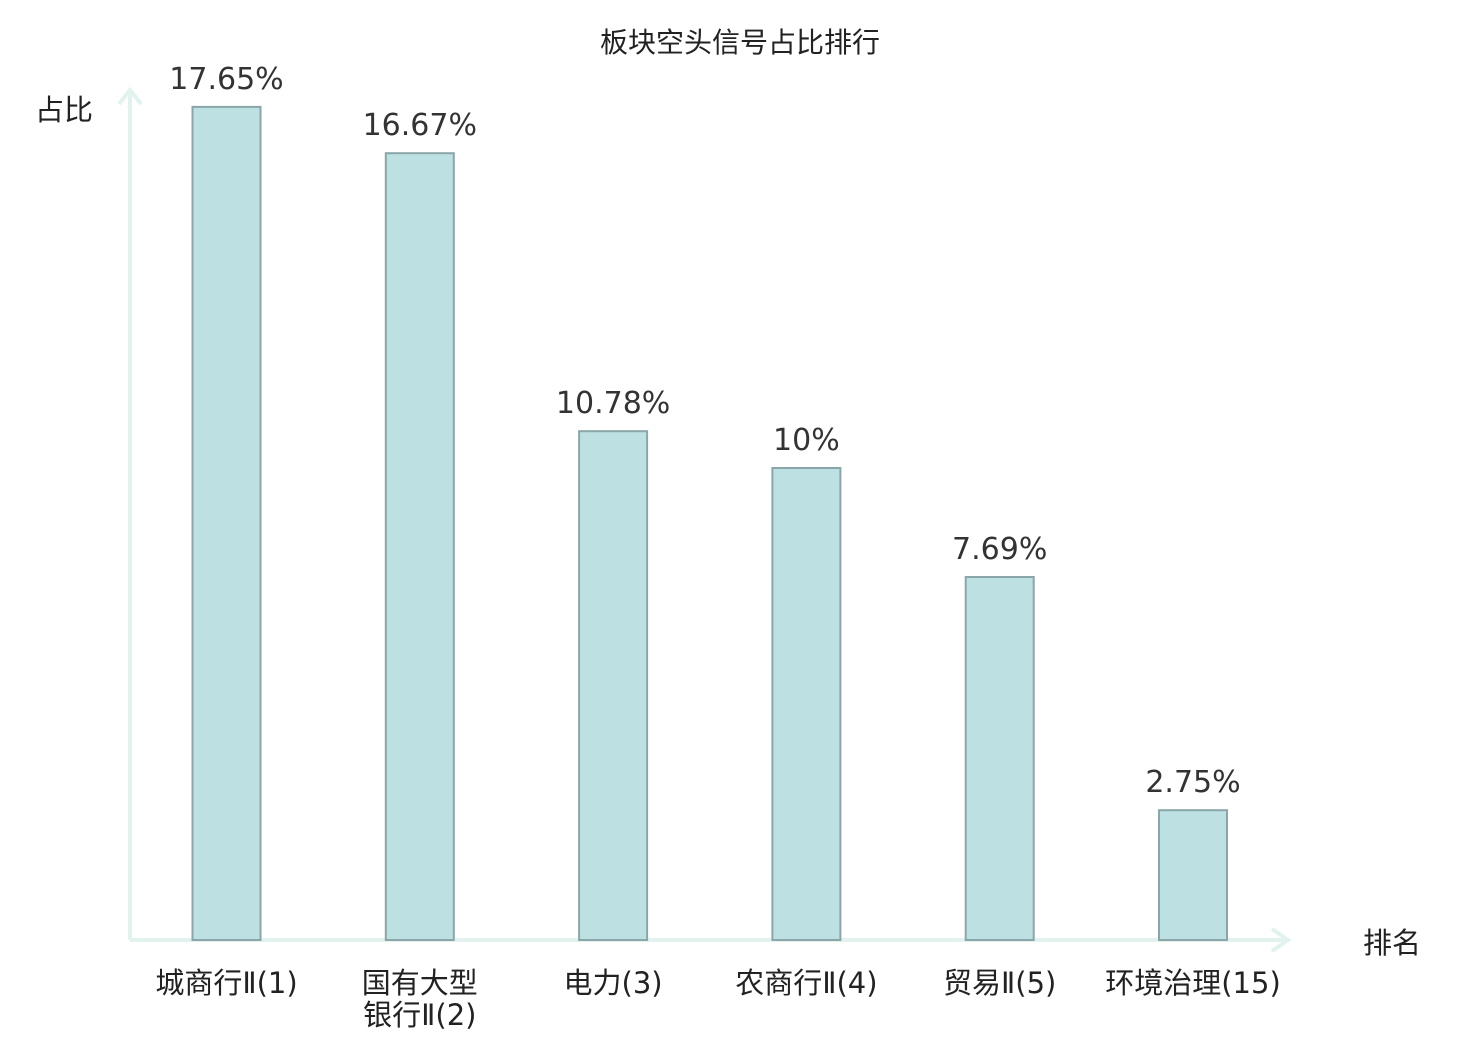 The height and width of the screenshot is (1040, 1480). I want to click on category-label-4: 农商行Ⅱ(4), so click(806, 983).